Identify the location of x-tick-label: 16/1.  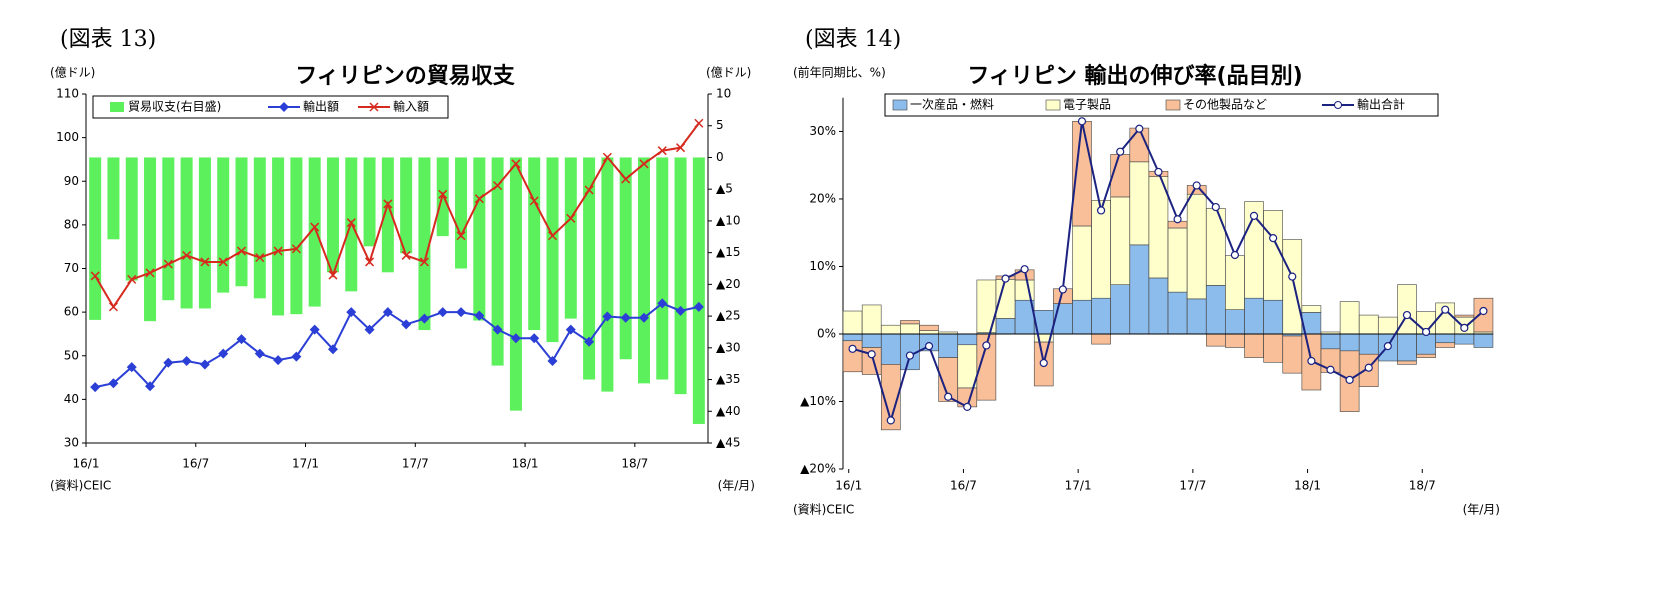
(86, 464).